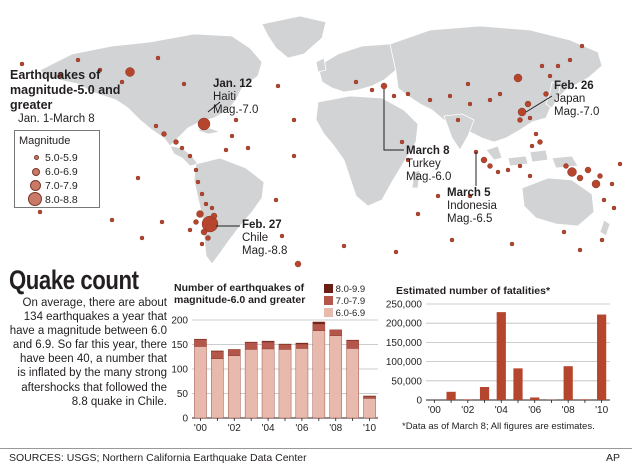  Describe the element at coordinates (200, 382) in the screenshot. I see `bar-2000-6.0-6.9` at that location.